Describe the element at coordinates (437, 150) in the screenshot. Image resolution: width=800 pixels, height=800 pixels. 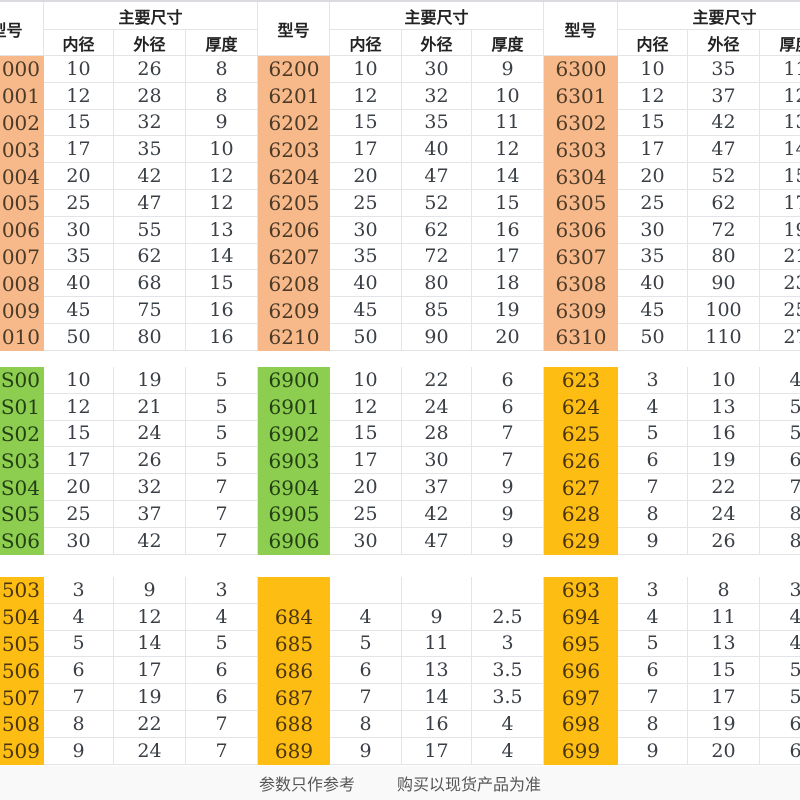
I see `outer-diameter-cell: 40` at that location.